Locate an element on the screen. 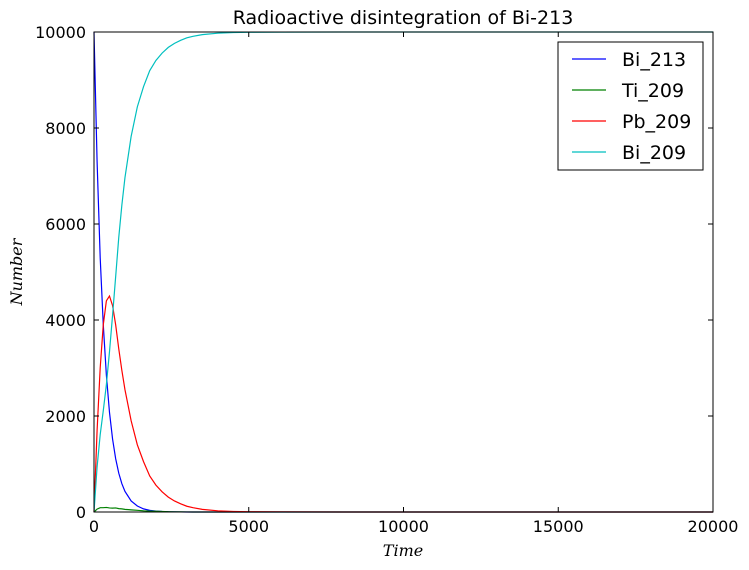  y-tick-label: 6000 is located at coordinates (65, 224).